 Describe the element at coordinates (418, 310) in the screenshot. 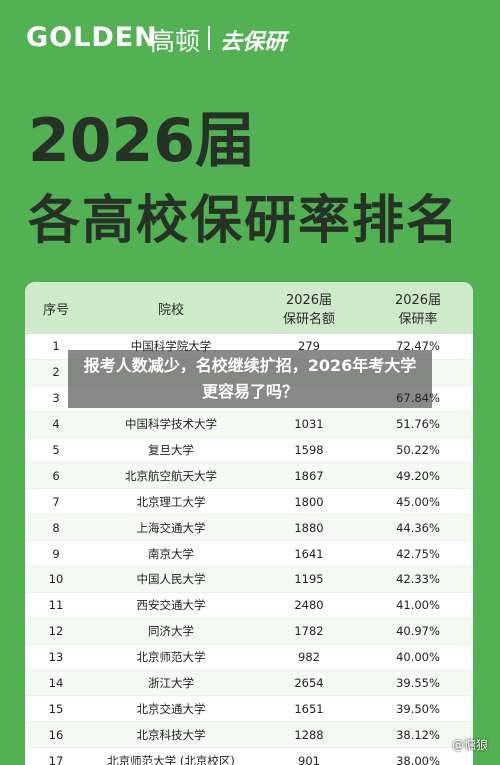

I see `column-header: 2026届 保研率` at that location.